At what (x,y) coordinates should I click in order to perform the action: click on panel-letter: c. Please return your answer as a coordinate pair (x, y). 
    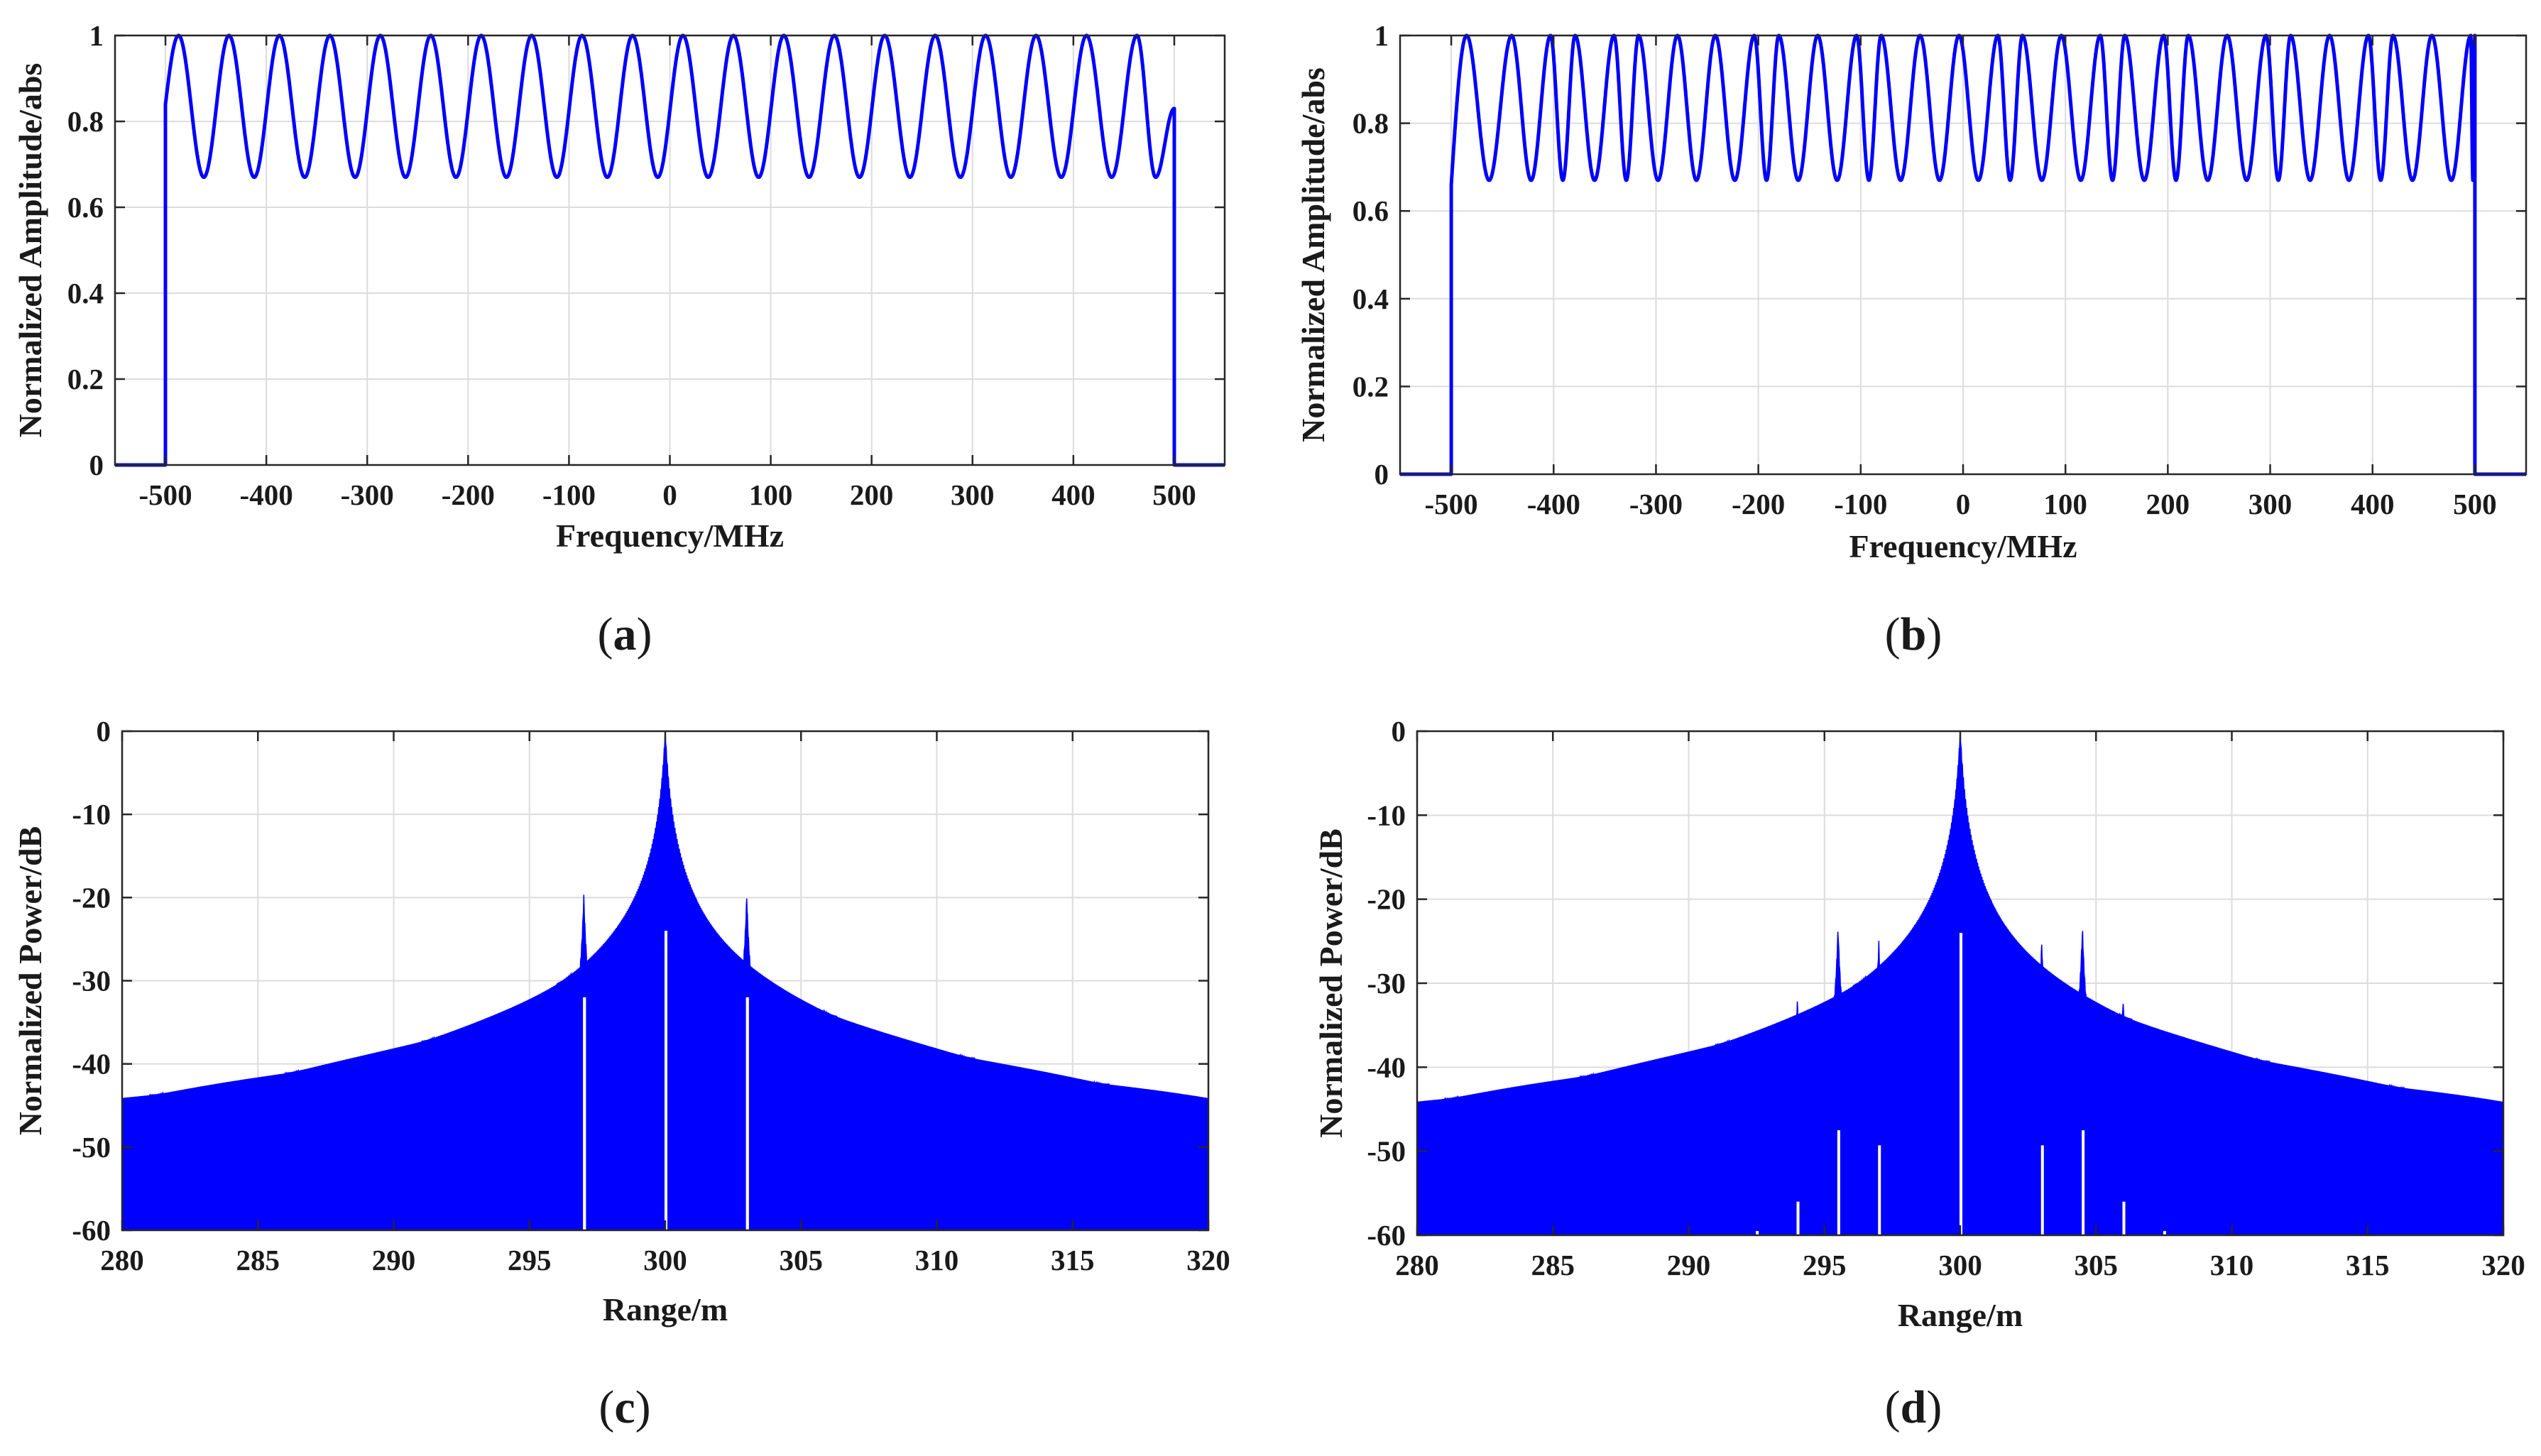
    Looking at the image, I should click on (624, 1407).